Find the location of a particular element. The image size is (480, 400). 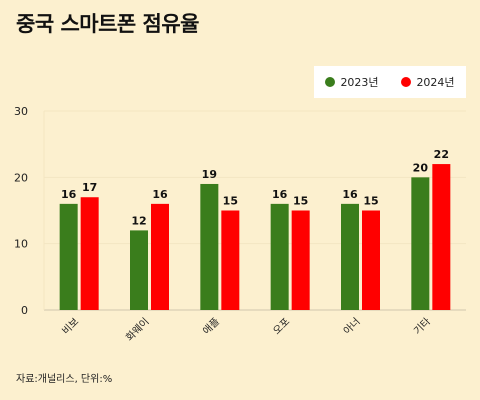

data-label-2024년-비보: 17 is located at coordinates (89, 187).